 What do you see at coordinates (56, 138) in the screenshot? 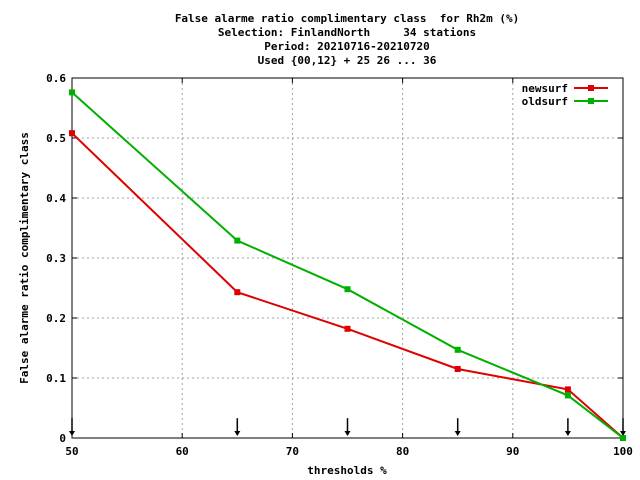
I see `y-tick-label: 0.5` at bounding box center [56, 138].